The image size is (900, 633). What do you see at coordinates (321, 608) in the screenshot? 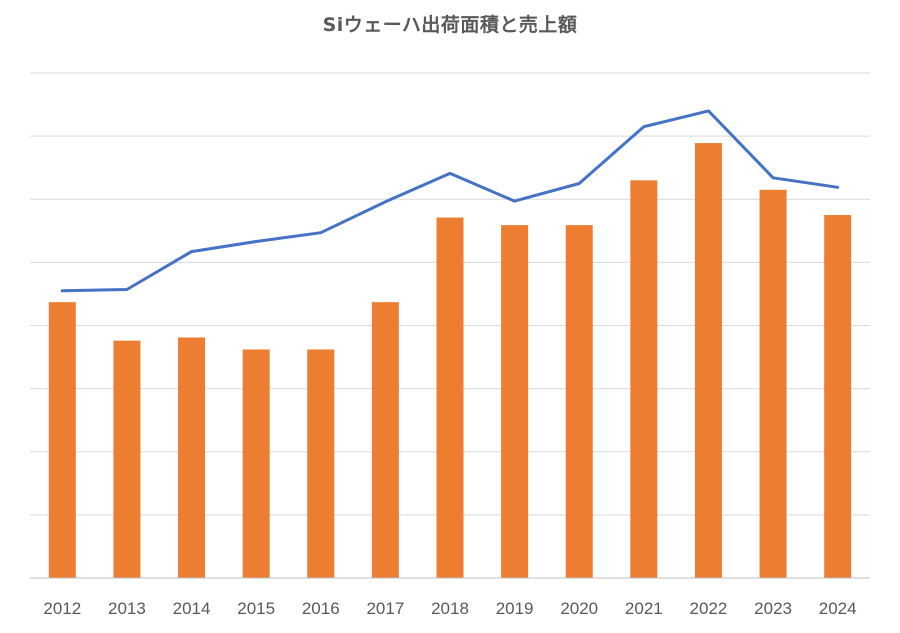
I see `x-tick-label: 2016` at bounding box center [321, 608].